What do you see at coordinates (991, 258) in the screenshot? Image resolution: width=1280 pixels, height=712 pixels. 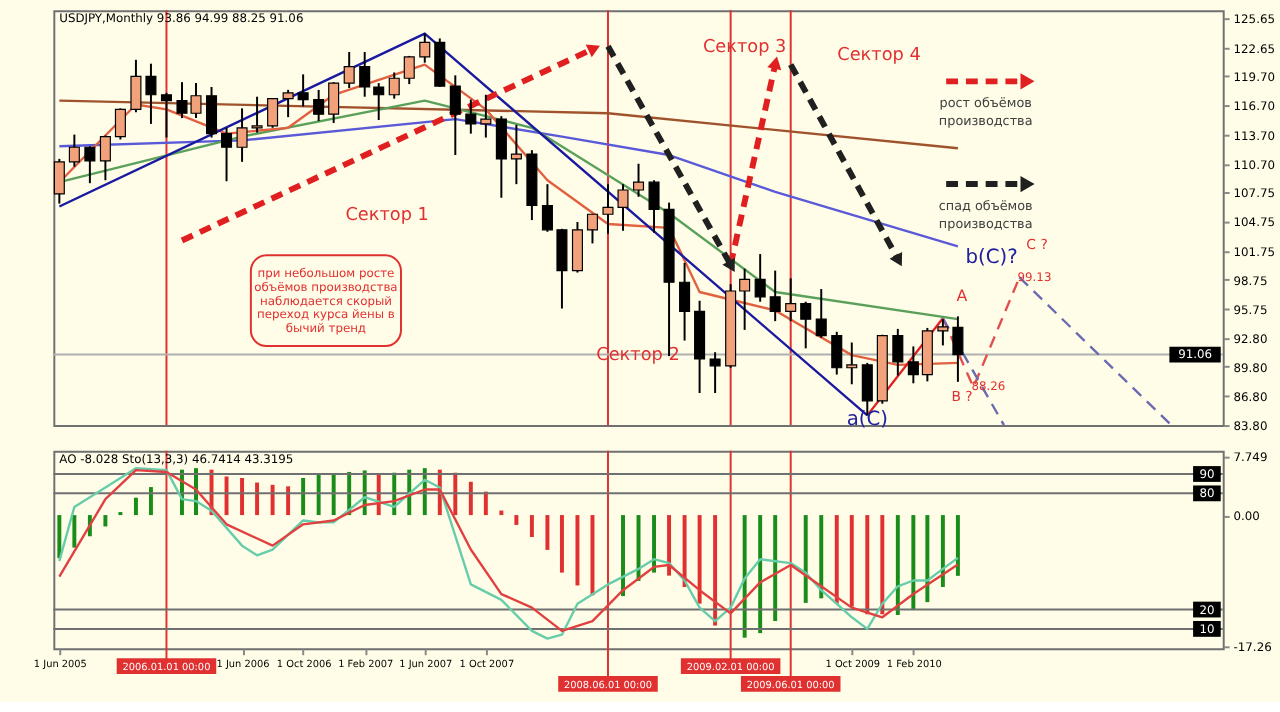 I see `annotation: b(C)?` at bounding box center [991, 258].